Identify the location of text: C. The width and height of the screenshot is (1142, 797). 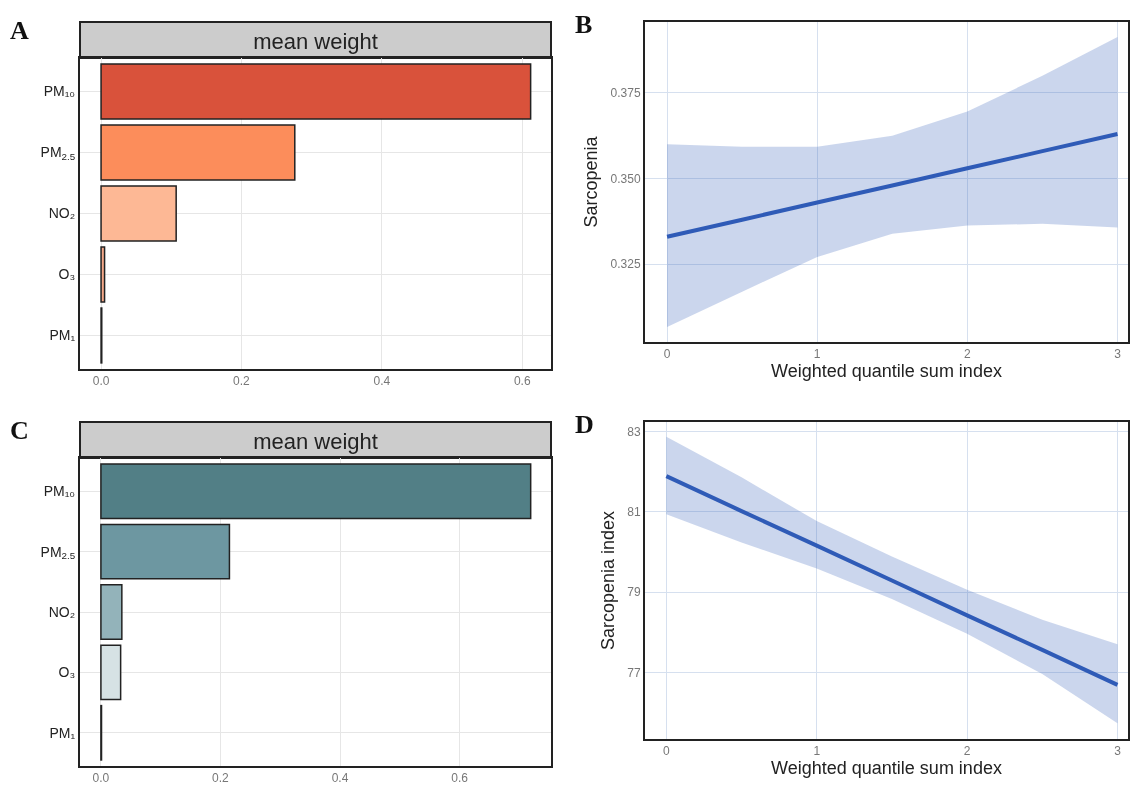
(19, 430).